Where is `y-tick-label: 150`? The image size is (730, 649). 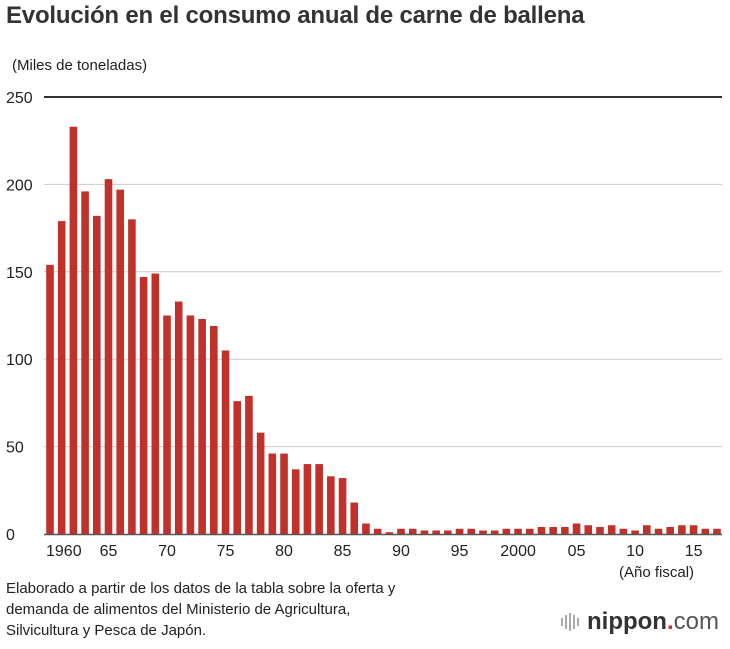 y-tick-label: 150 is located at coordinates (19, 273).